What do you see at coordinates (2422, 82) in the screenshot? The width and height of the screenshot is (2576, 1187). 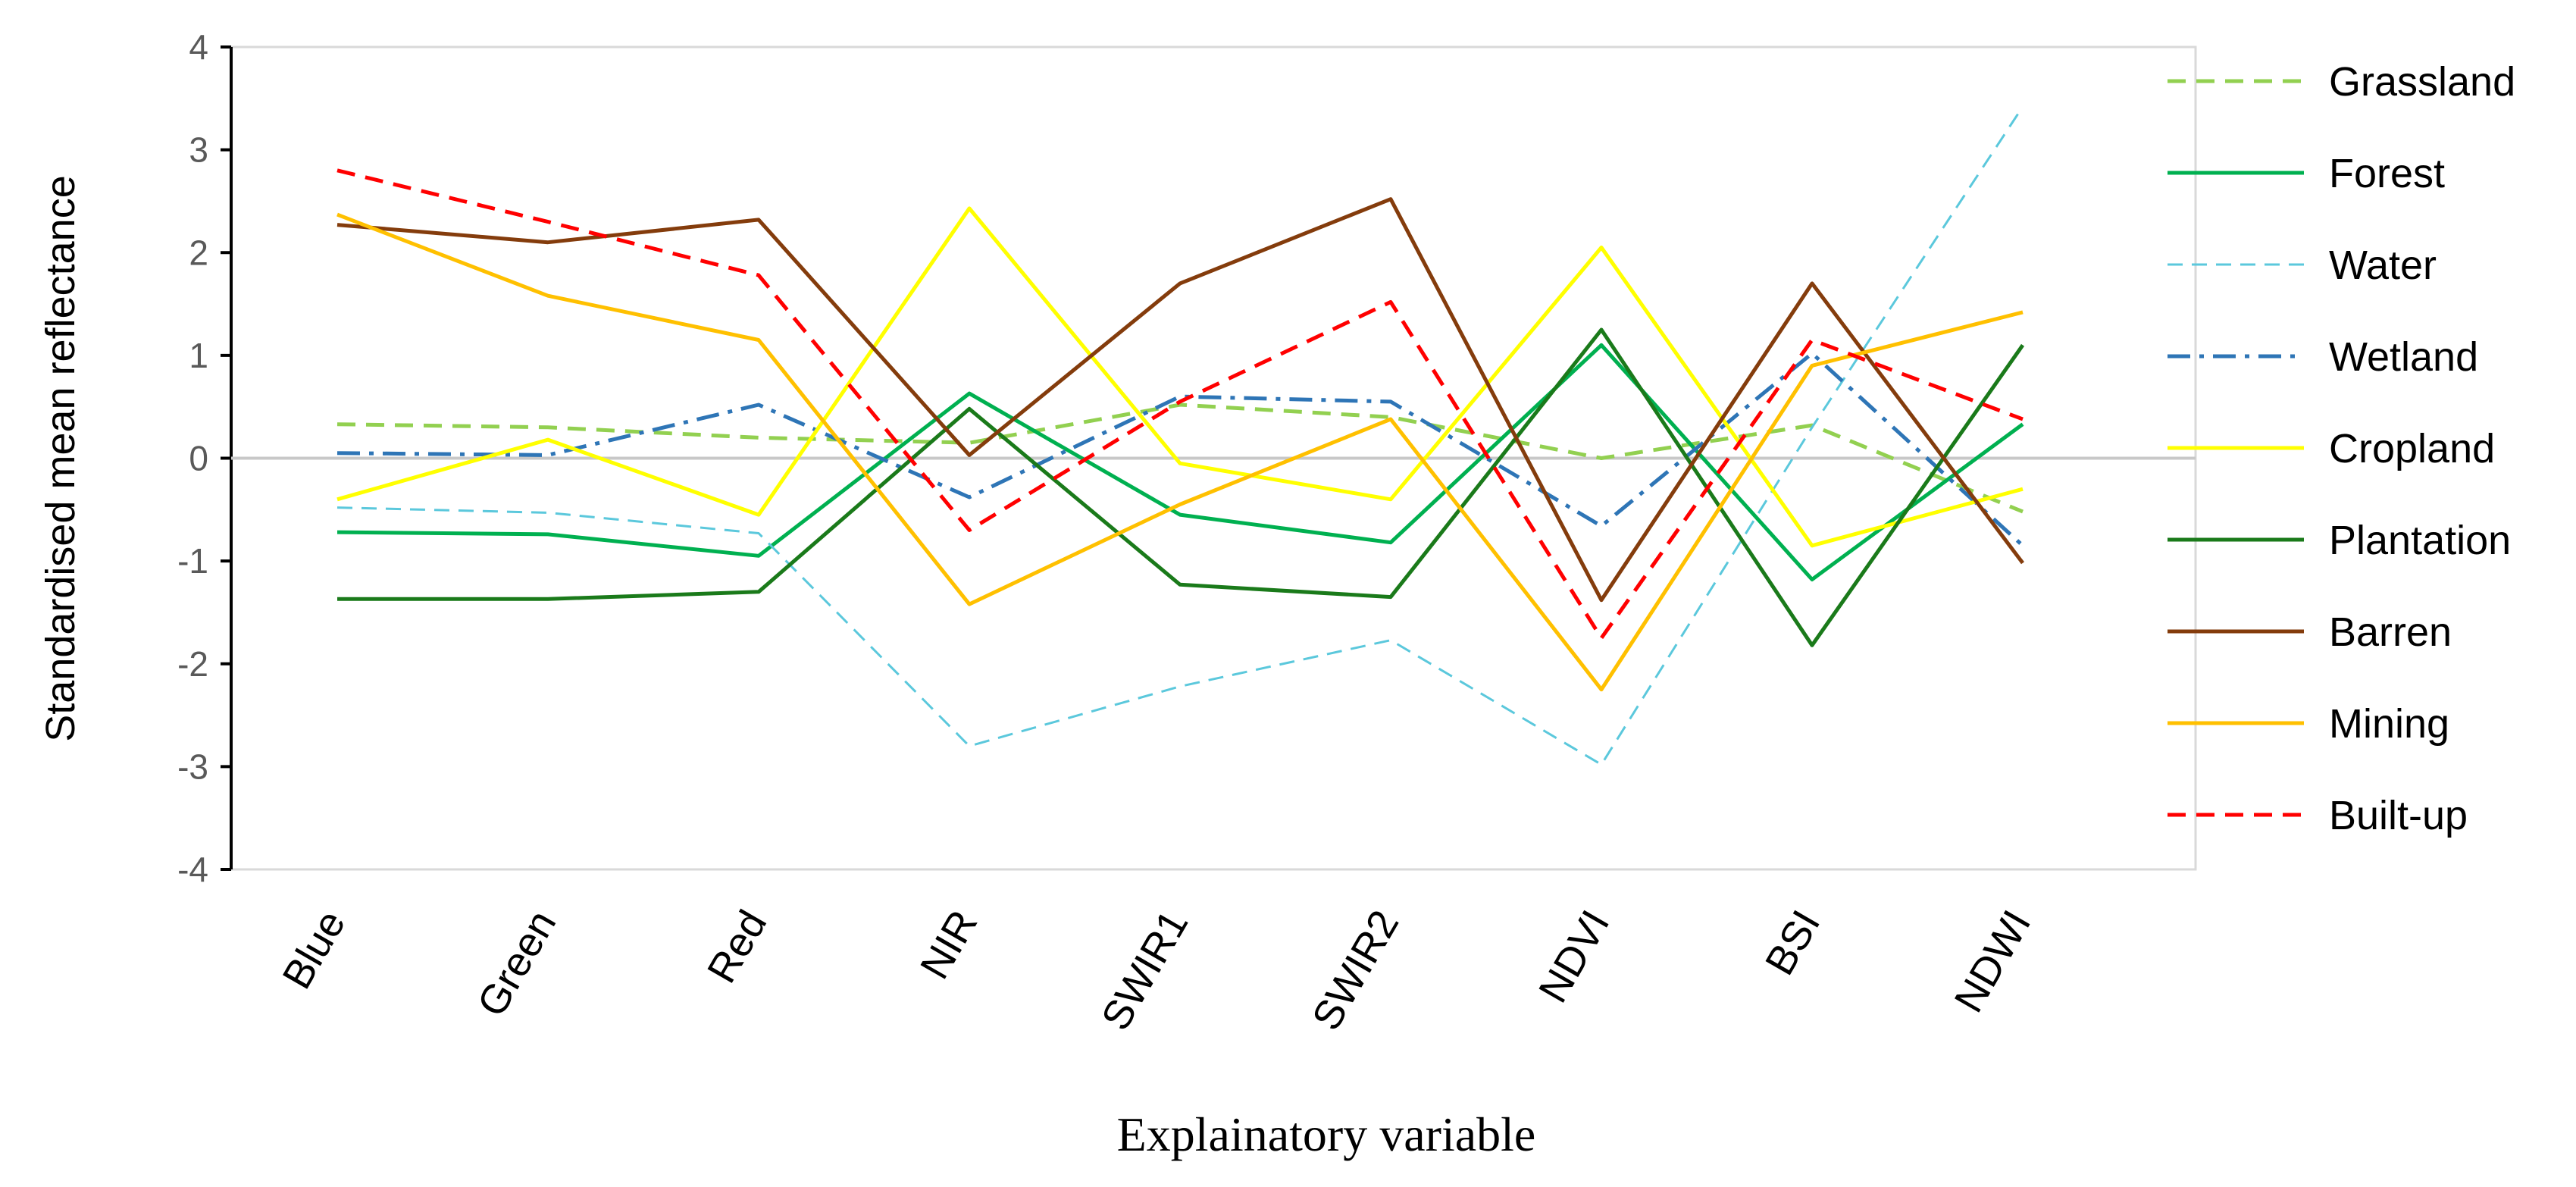 I see `legend-label-grassland: Grassland` at bounding box center [2422, 82].